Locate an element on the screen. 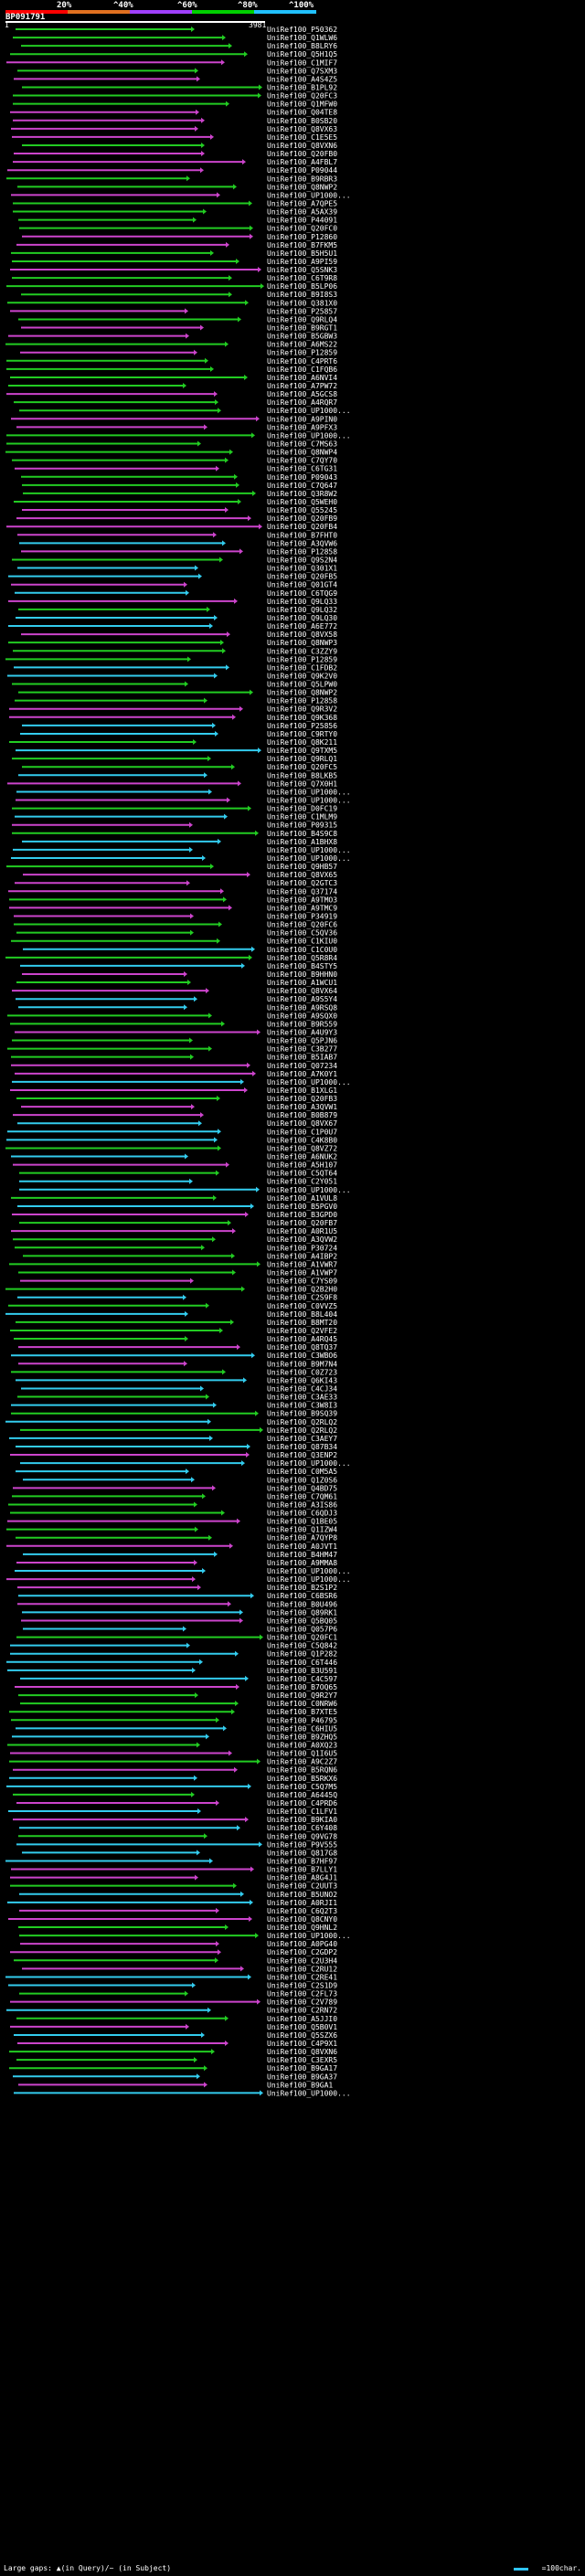  row-label: UniRef100_A5H107 is located at coordinates (302, 1165).